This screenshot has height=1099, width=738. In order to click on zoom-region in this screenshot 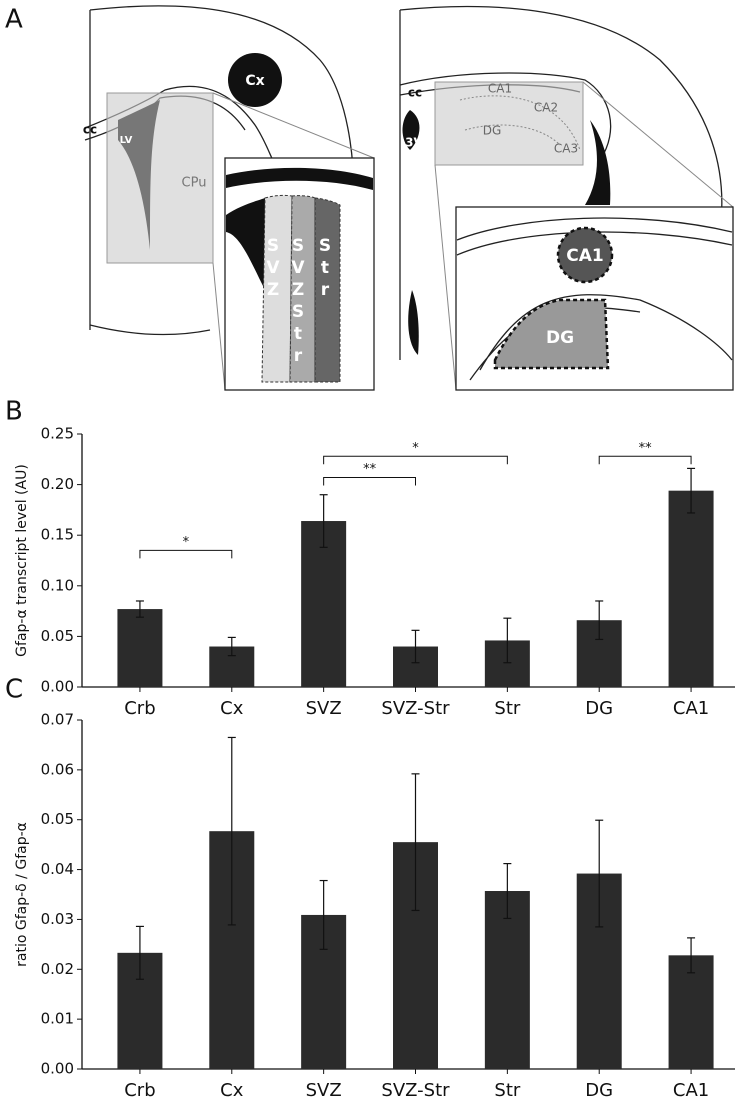, I will do `click(509, 123)`.